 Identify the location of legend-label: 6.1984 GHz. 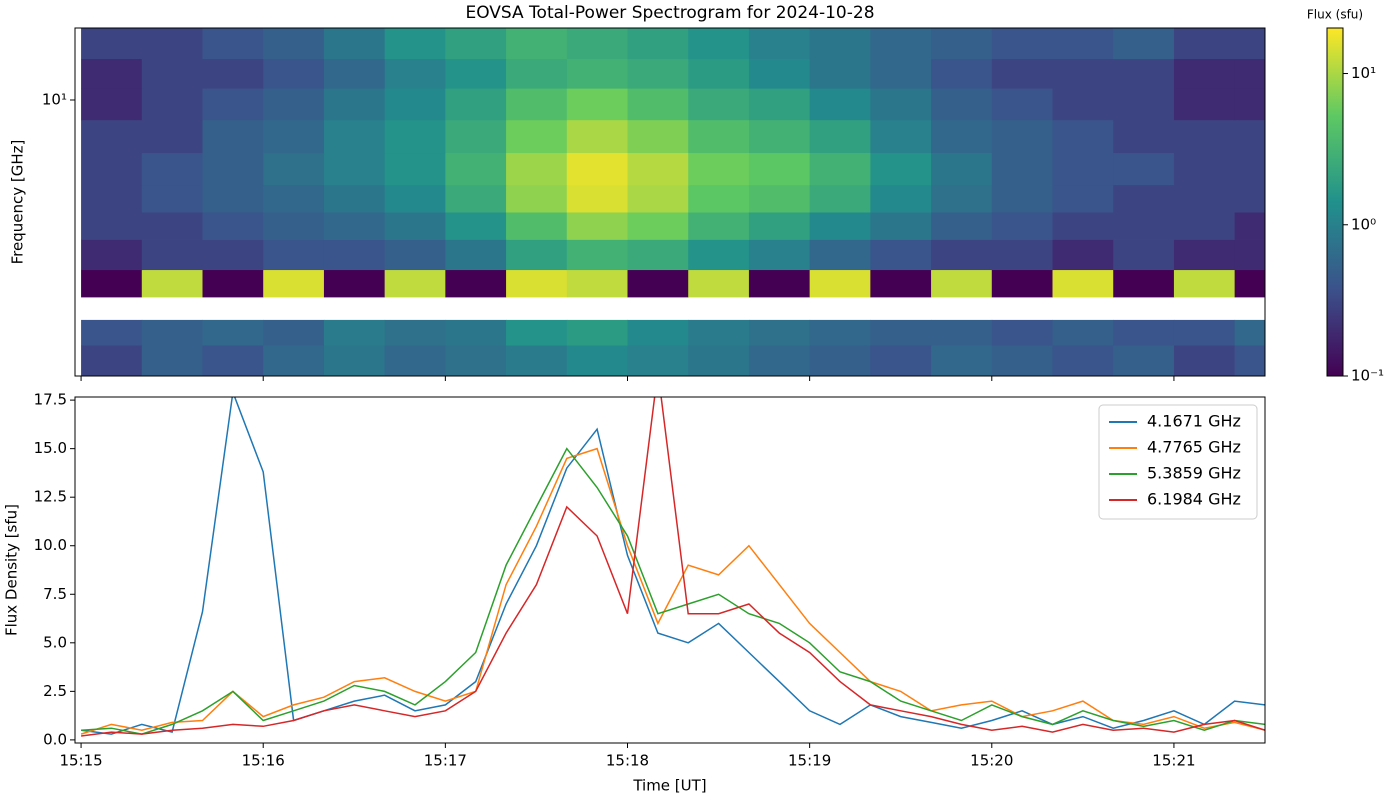
(1194, 499).